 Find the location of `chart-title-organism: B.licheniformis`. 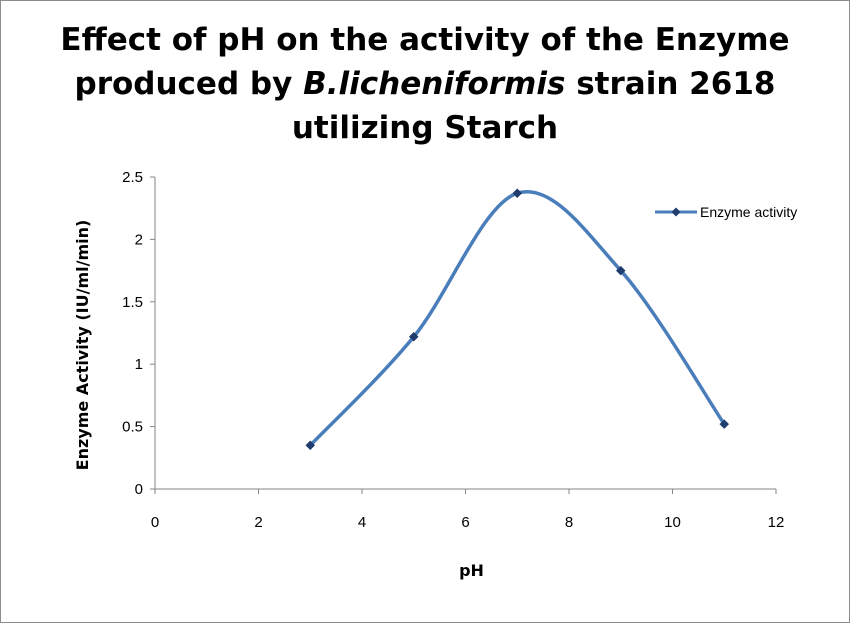

chart-title-organism: B.licheniformis is located at coordinates (434, 84).